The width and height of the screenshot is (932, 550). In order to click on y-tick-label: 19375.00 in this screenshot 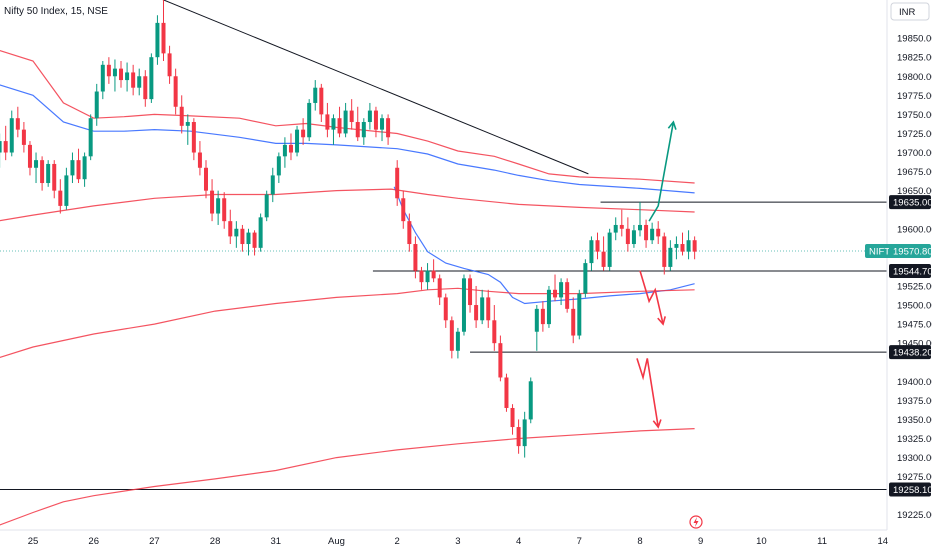, I will do `click(914, 401)`.